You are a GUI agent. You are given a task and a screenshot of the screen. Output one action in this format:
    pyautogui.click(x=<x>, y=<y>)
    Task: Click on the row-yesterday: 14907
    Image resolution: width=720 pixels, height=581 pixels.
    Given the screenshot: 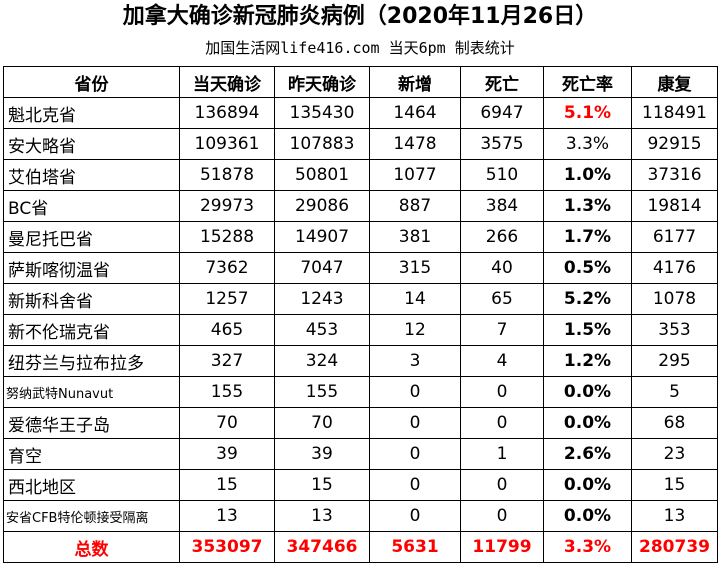 What is the action you would take?
    pyautogui.click(x=322, y=237)
    